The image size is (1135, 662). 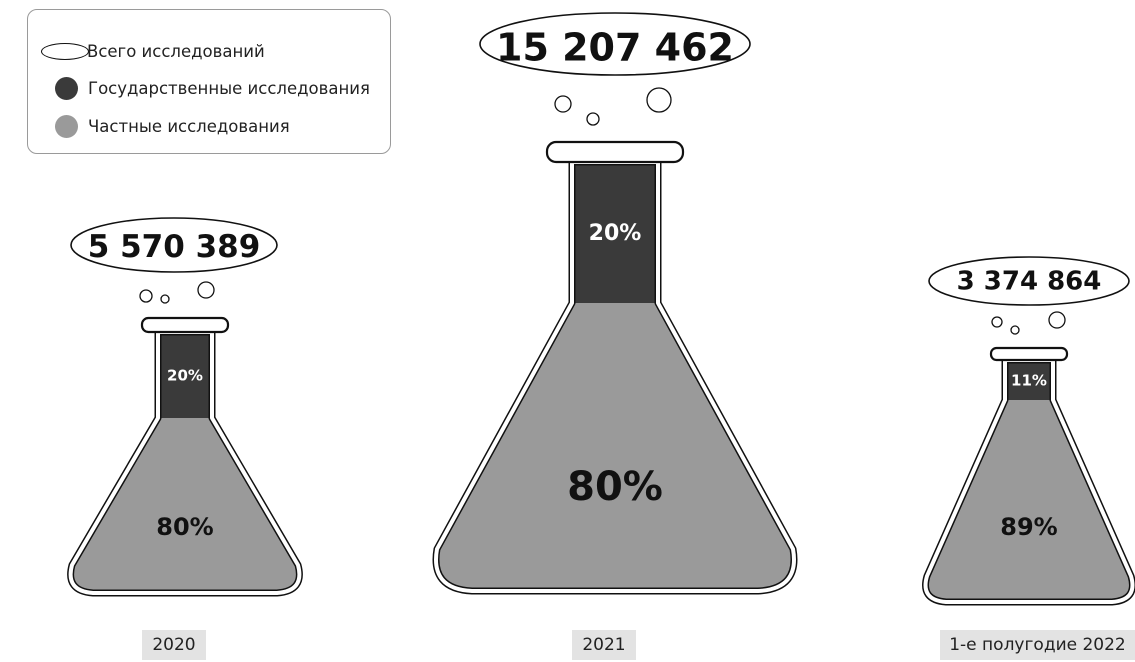 I want to click on category-label-2020: 2020, so click(x=174, y=645).